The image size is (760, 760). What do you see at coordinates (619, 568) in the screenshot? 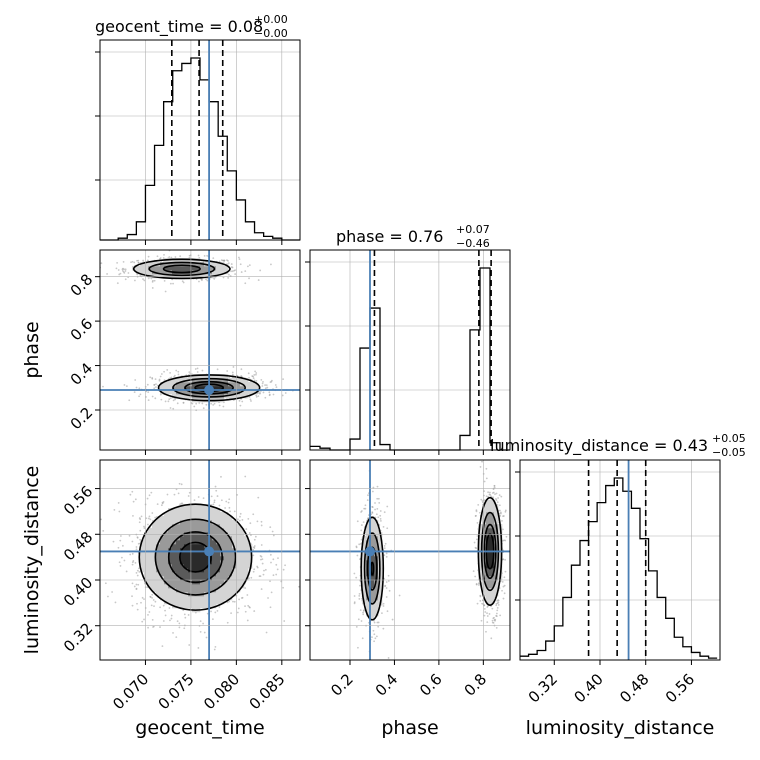
I see `histogram-step` at bounding box center [619, 568].